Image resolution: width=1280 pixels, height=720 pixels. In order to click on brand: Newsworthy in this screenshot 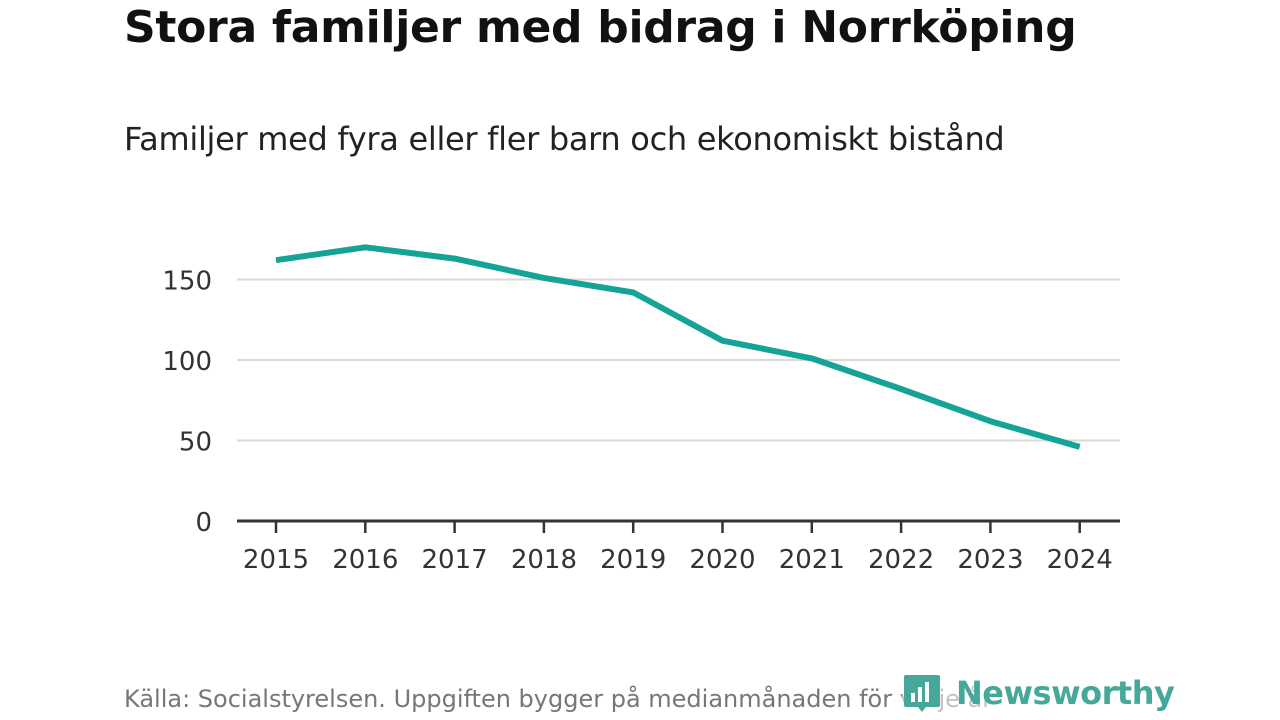, I will do `click(1038, 693)`.